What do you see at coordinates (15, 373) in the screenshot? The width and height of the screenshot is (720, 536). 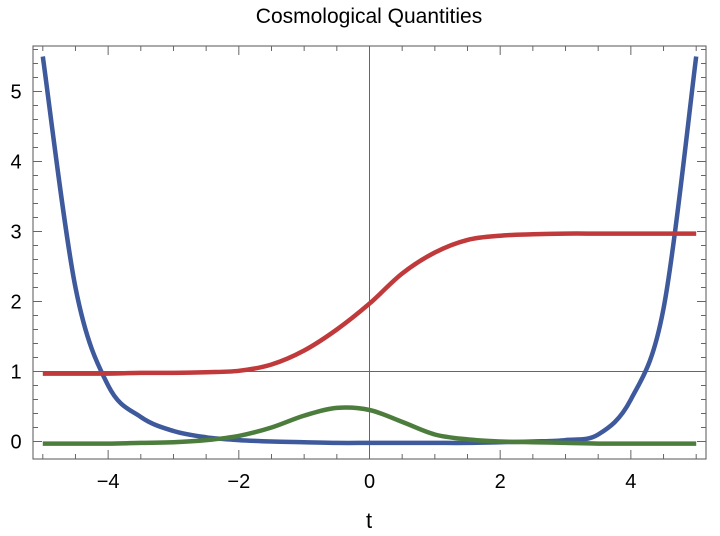 I see `y-tick-label: 1` at bounding box center [15, 373].